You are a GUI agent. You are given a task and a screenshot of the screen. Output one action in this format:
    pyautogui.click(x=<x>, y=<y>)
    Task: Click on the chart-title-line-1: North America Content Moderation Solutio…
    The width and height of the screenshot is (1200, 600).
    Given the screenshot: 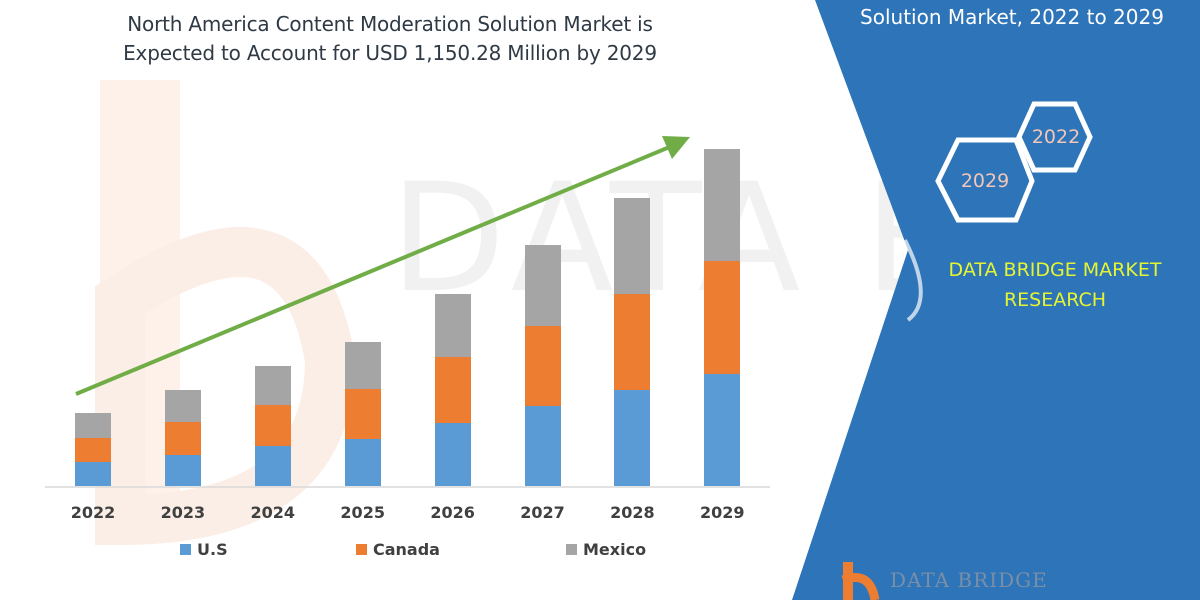 What is the action you would take?
    pyautogui.click(x=390, y=24)
    